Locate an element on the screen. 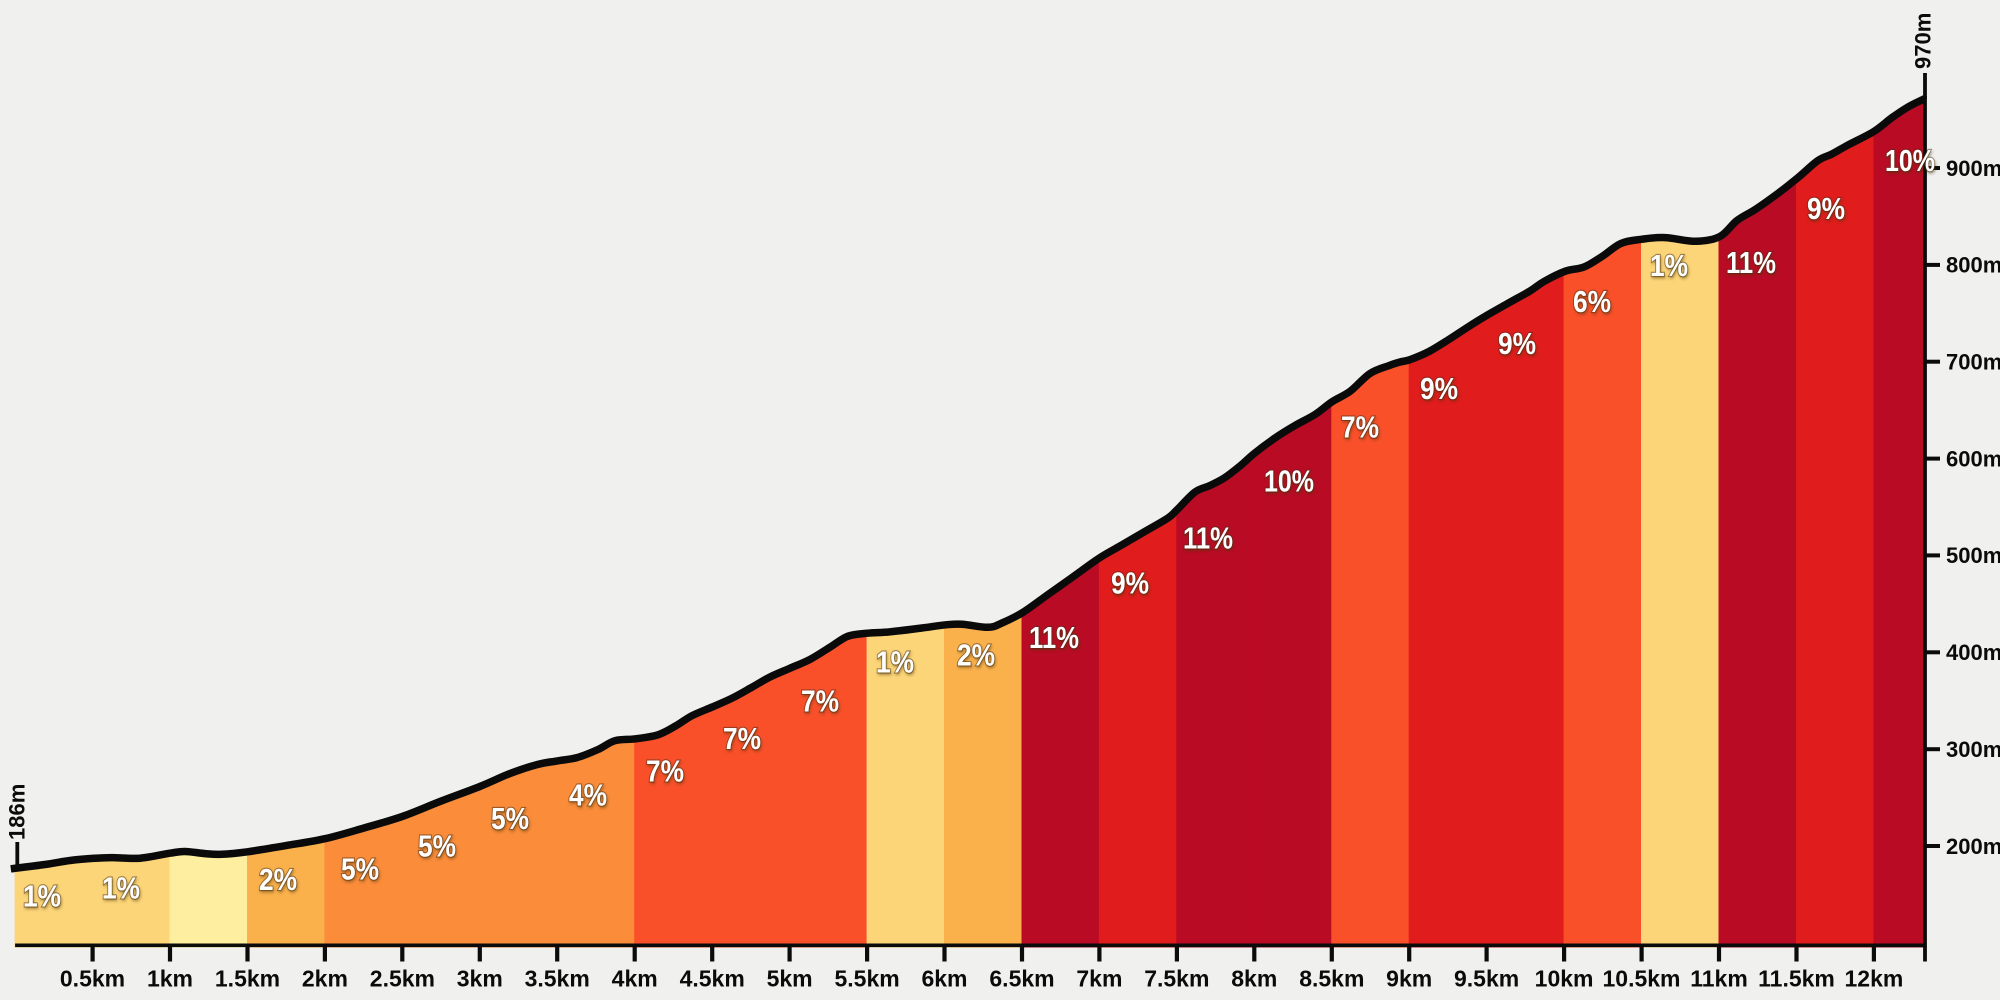 The height and width of the screenshot is (1000, 2000). svg-text: 12km is located at coordinates (1873, 979).